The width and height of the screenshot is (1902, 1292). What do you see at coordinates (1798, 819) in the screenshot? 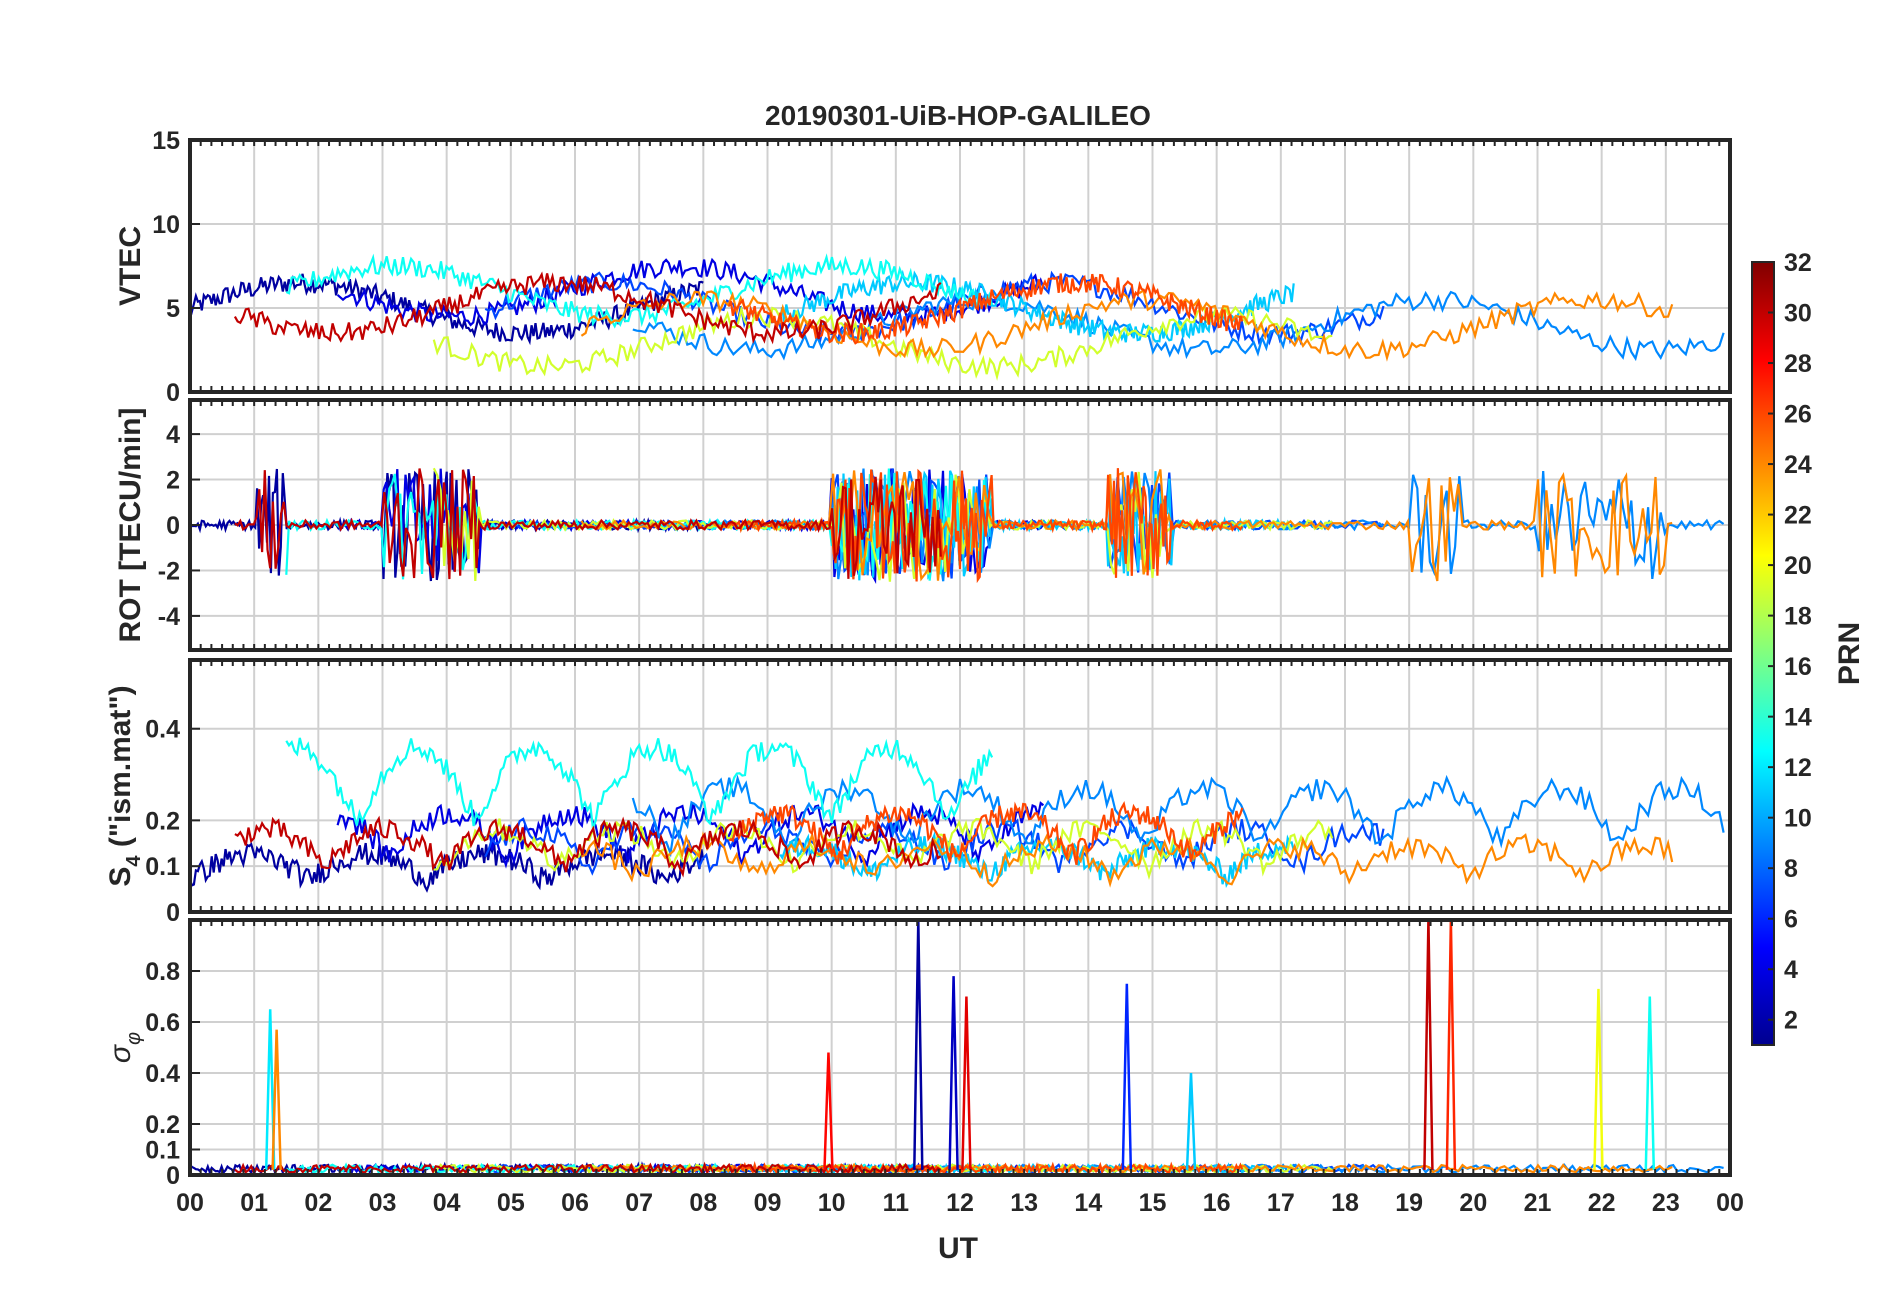
I see `colorbar-tick-label: 10` at bounding box center [1798, 819].